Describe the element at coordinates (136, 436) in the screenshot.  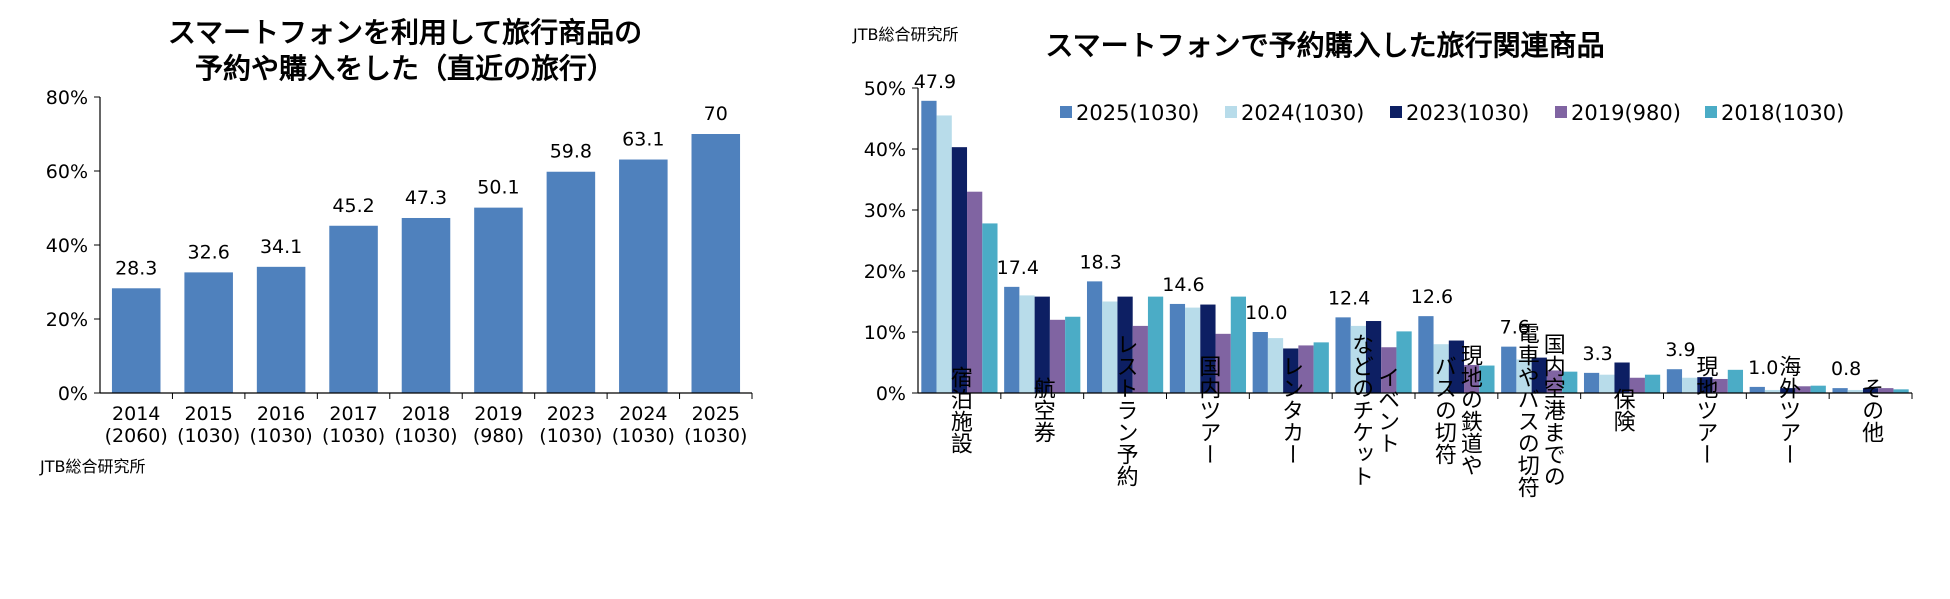
I see `left-x-tick-label: (2060)` at that location.